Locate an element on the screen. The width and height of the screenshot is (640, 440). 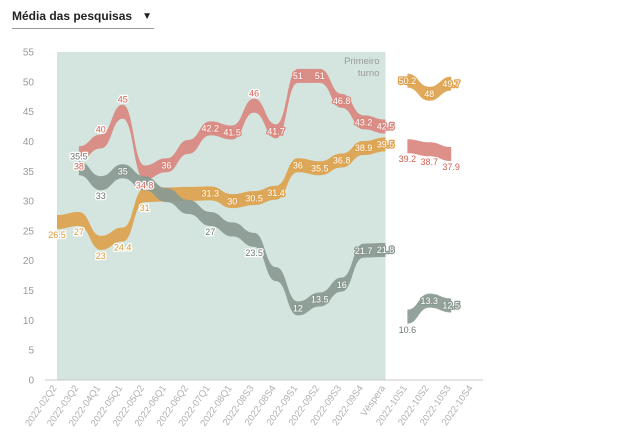
data-label: 40 is located at coordinates (101, 129).